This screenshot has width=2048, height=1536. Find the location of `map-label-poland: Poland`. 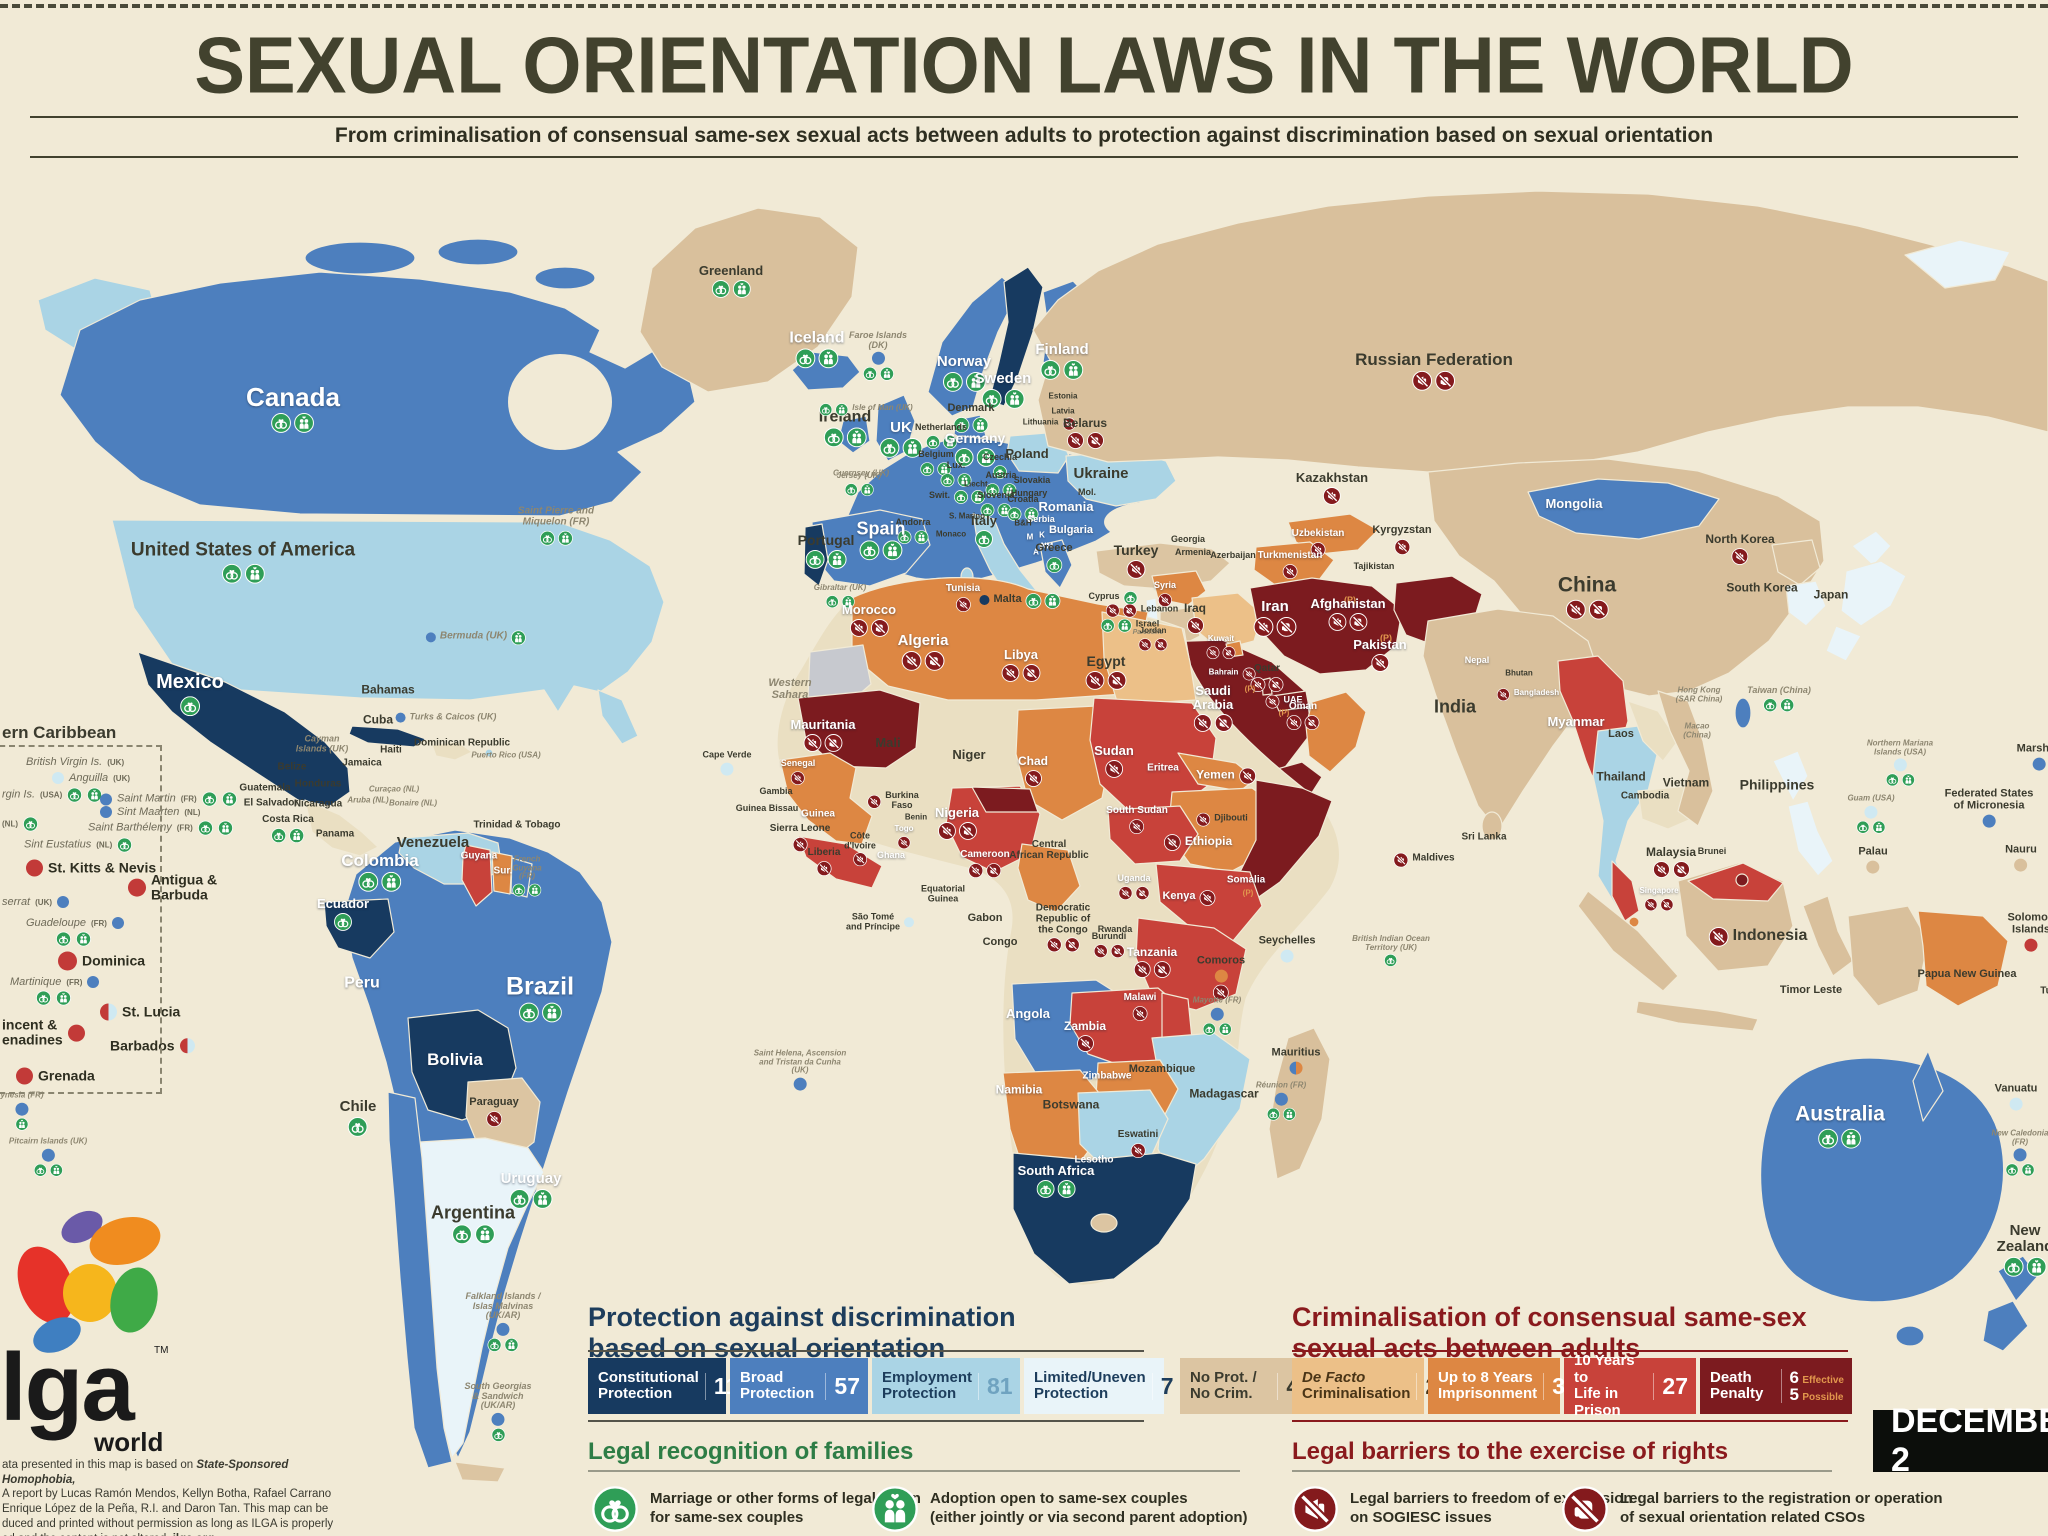

map-label-poland: Poland is located at coordinates (1026, 453).